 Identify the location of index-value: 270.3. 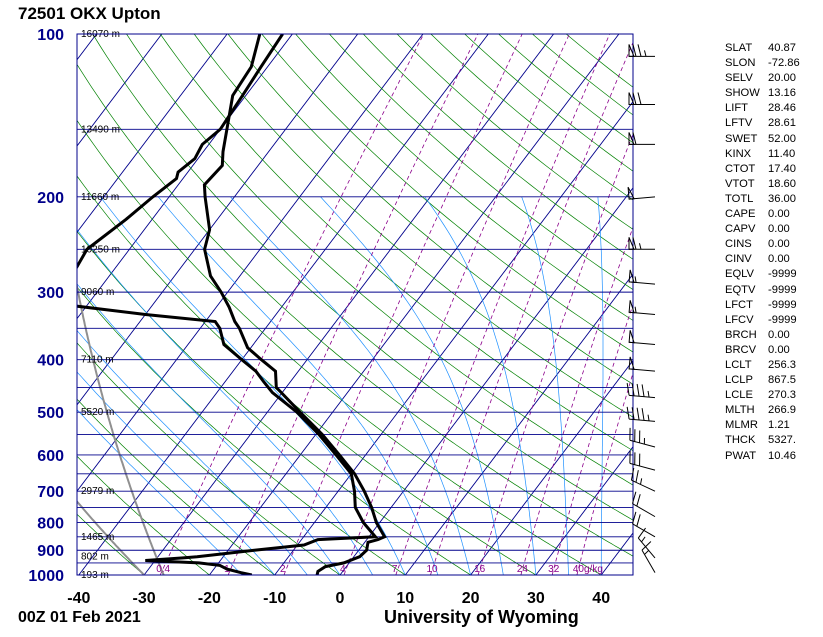
(782, 395).